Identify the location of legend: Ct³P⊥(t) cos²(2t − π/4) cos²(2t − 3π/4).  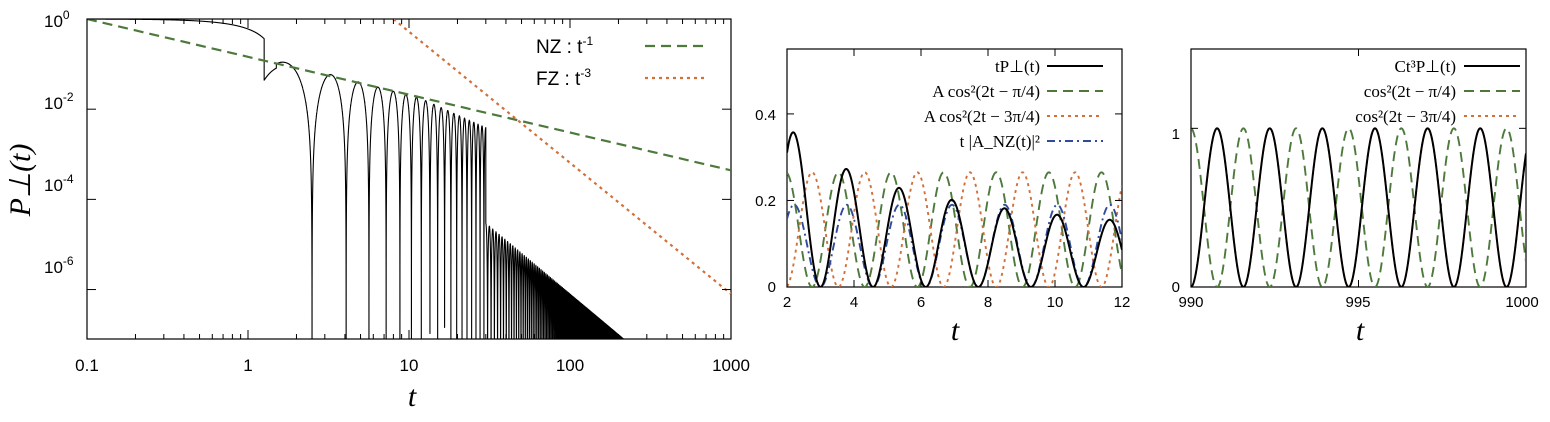
(1405, 91).